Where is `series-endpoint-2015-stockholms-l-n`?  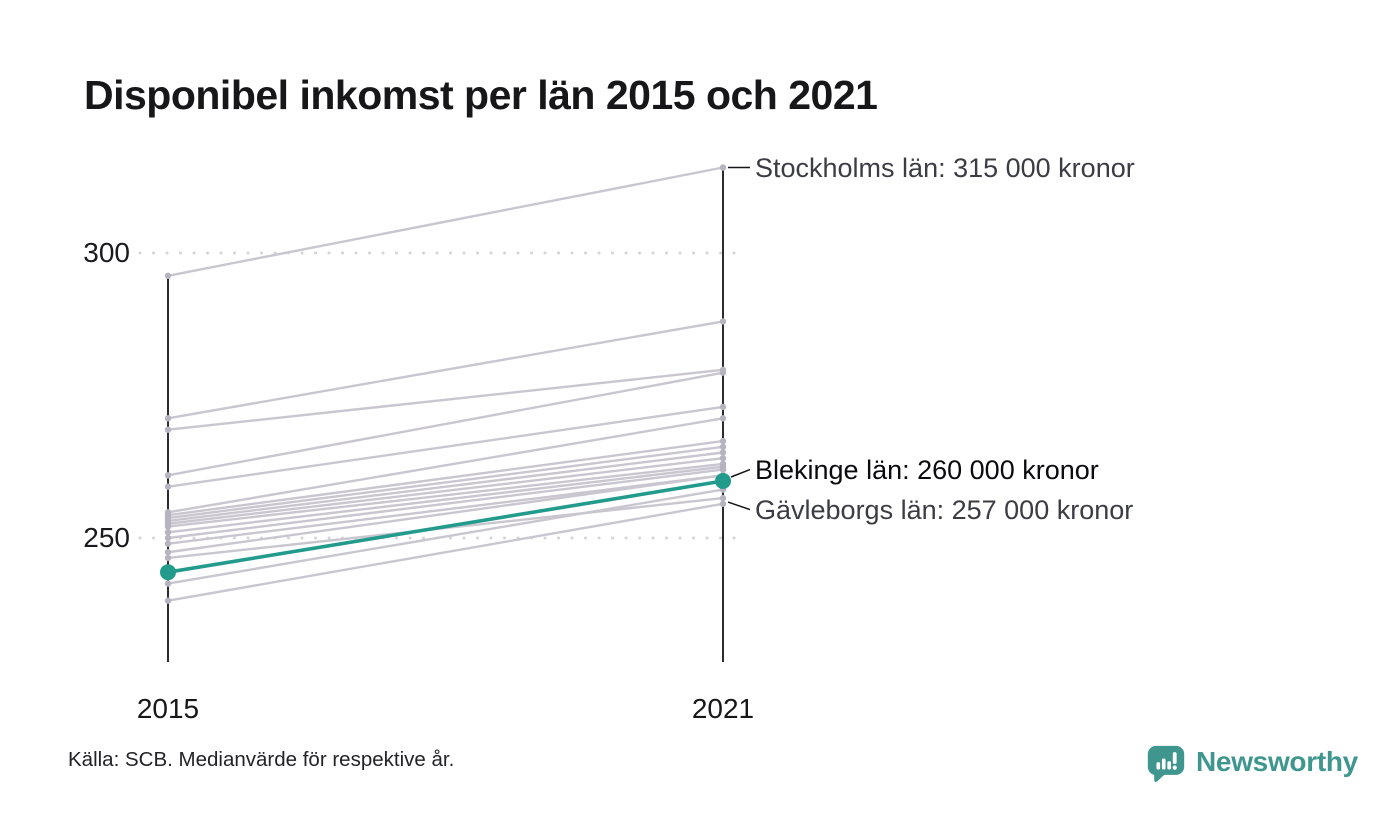 series-endpoint-2015-stockholms-l-n is located at coordinates (168, 275).